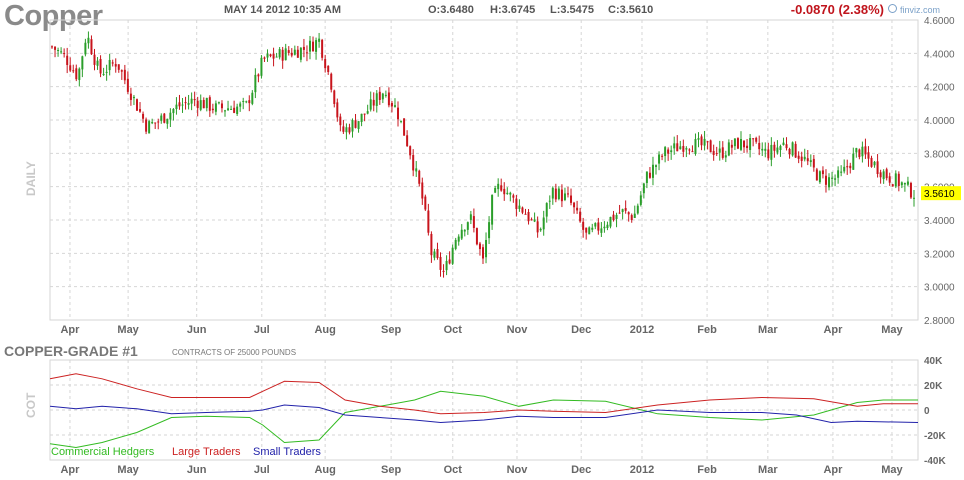 The height and width of the screenshot is (480, 964). What do you see at coordinates (833, 470) in the screenshot?
I see `cot-x-label: Apr` at bounding box center [833, 470].